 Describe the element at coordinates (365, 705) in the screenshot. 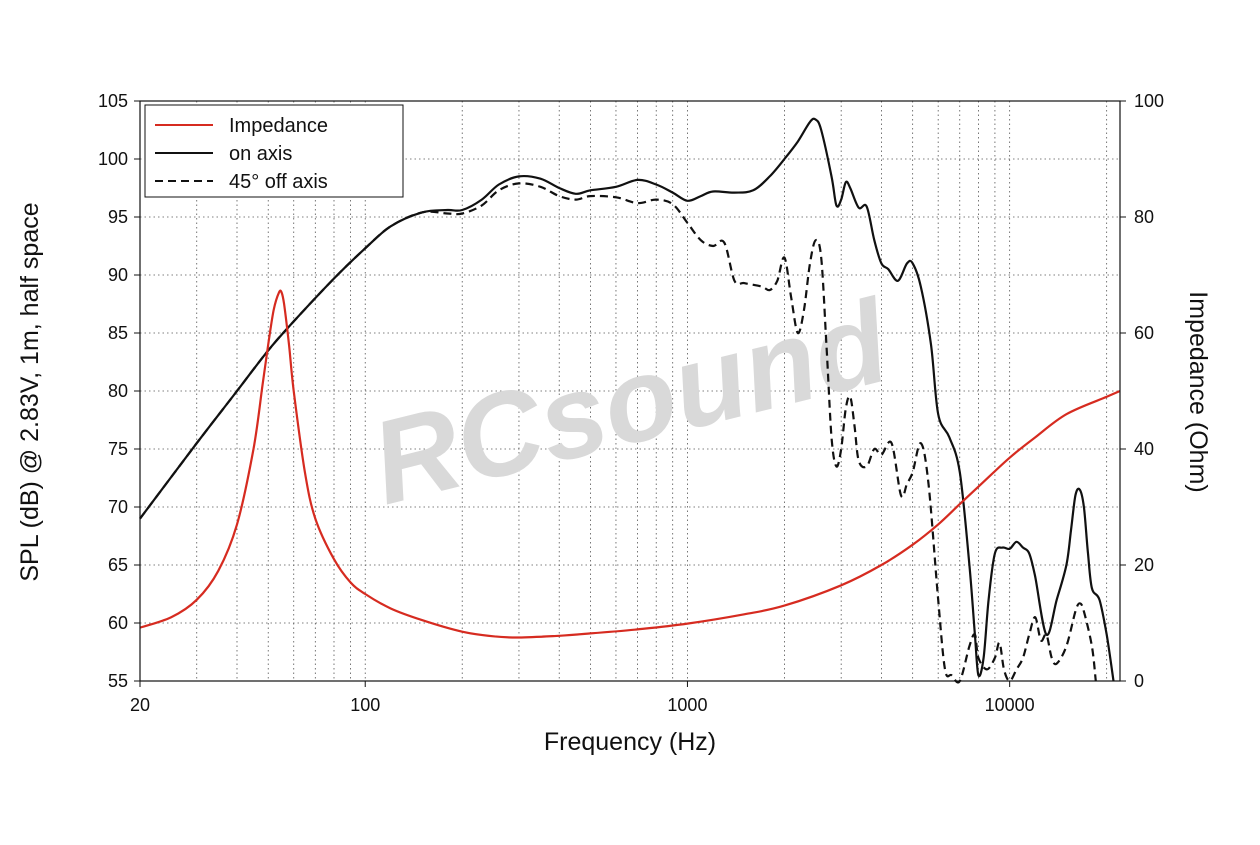

I see `x-tick-label: 100` at that location.